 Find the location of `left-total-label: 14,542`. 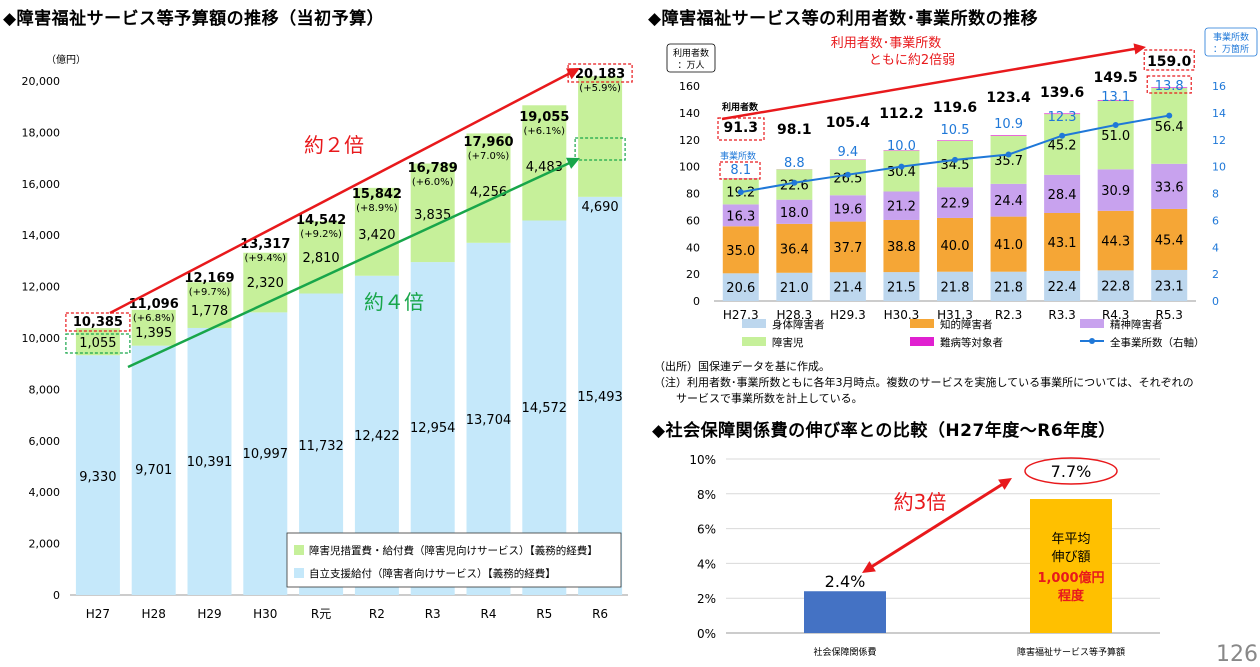

left-total-label: 14,542 is located at coordinates (321, 220).